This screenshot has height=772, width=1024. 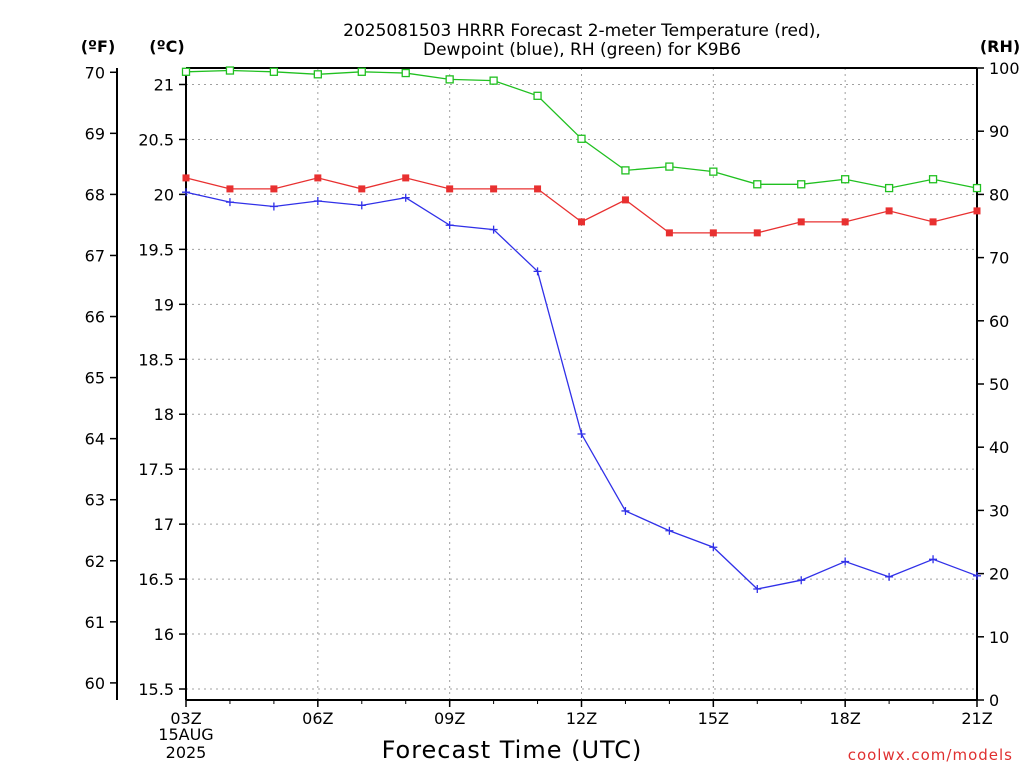 I want to click on fahrenheit-tick-label: 61, so click(x=95, y=622).